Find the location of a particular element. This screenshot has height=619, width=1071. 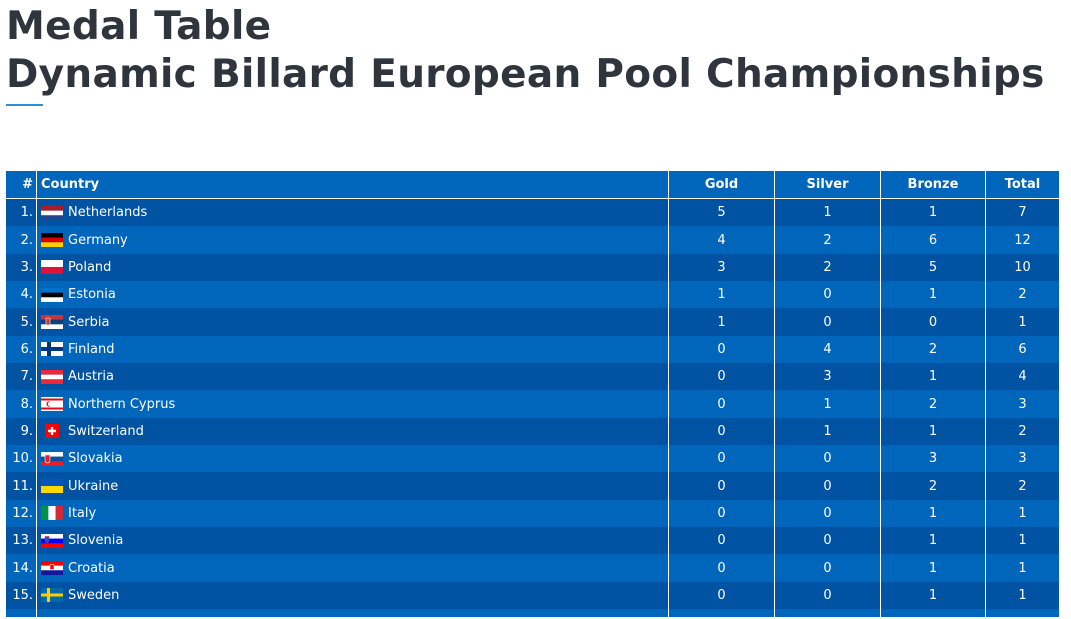

country-cell: Netherlands is located at coordinates (353, 213).